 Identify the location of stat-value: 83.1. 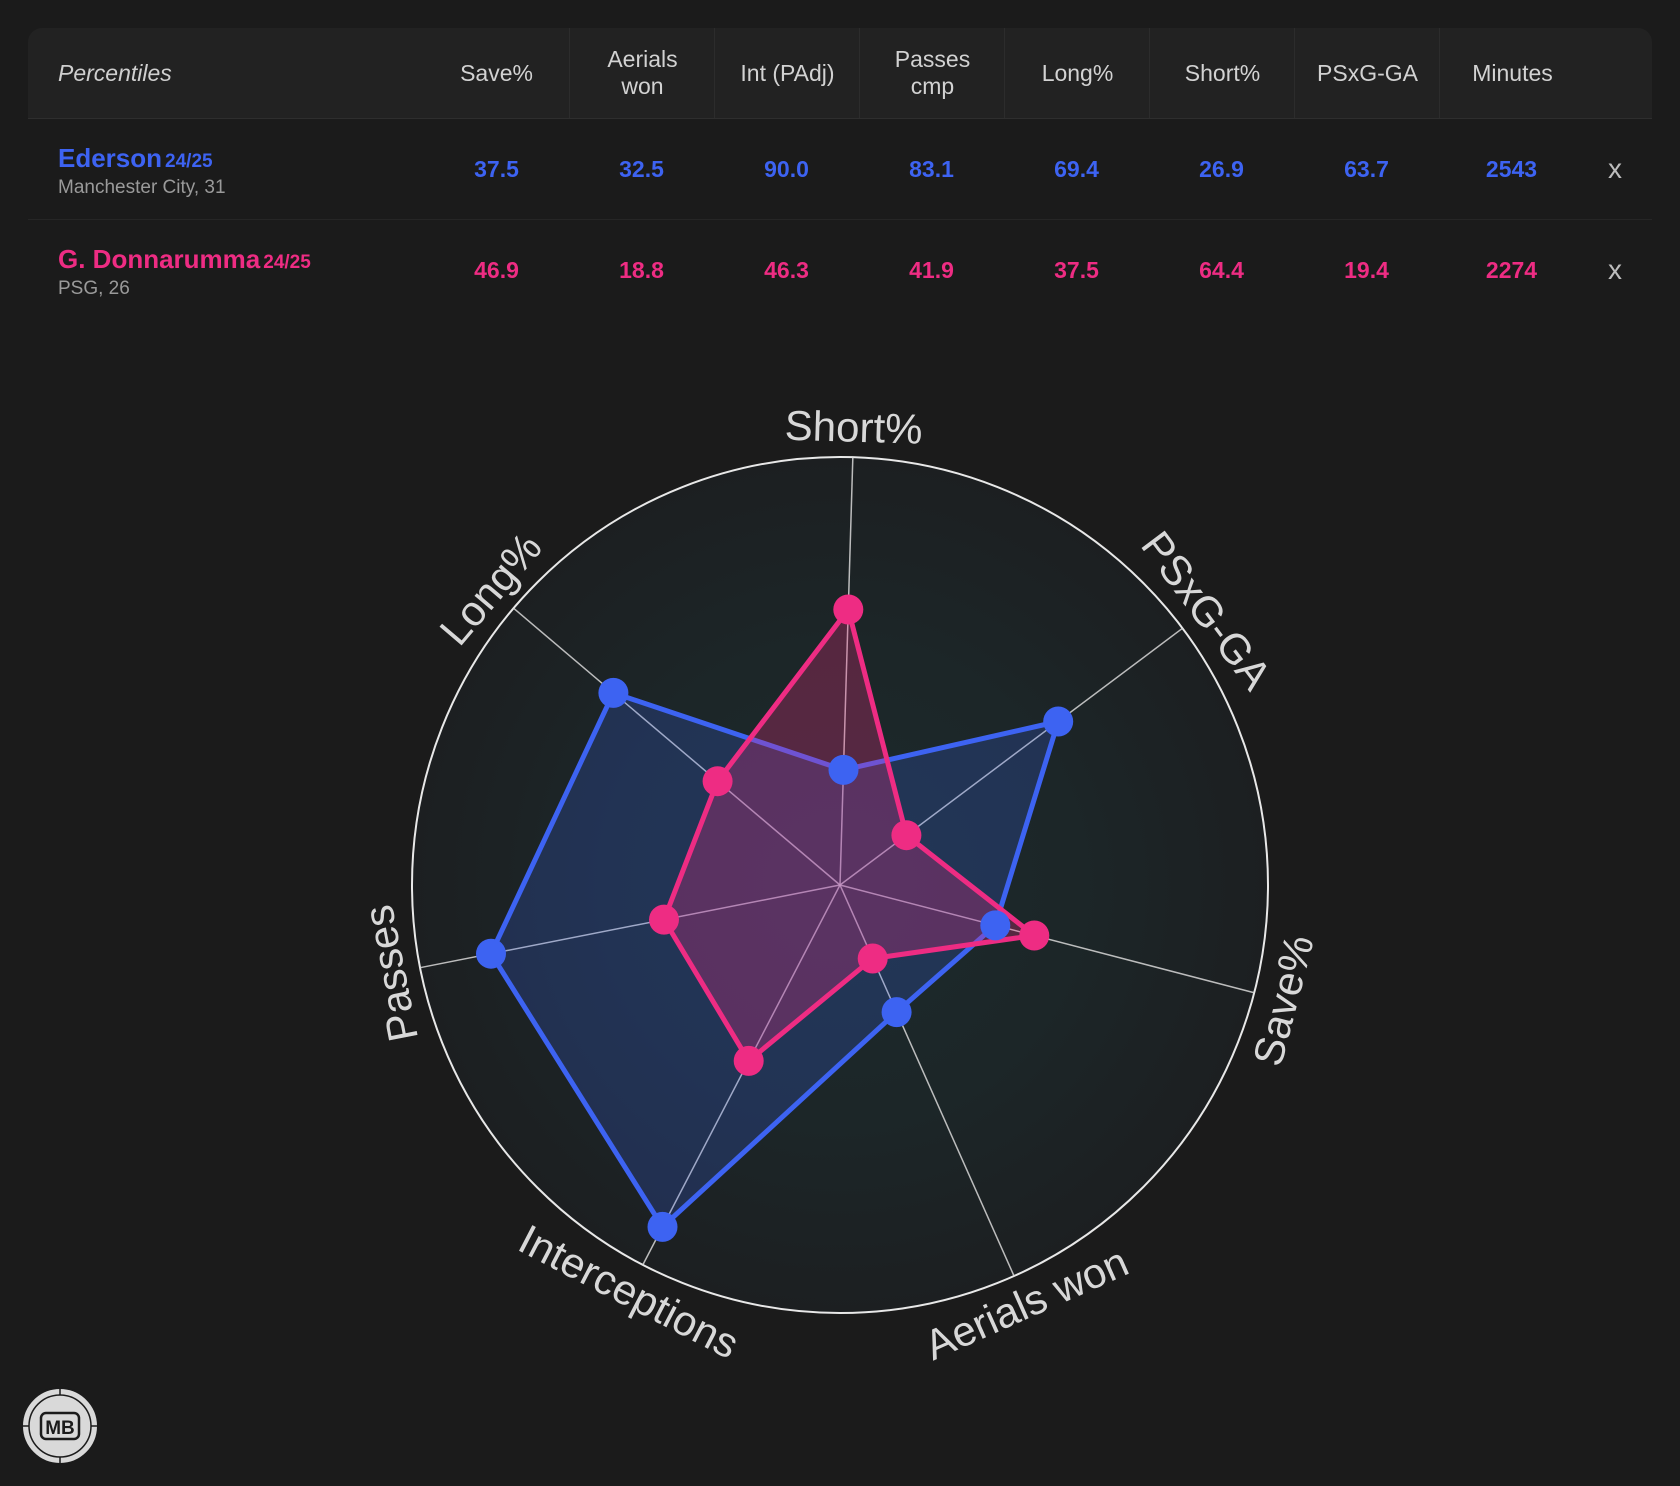
(931, 168).